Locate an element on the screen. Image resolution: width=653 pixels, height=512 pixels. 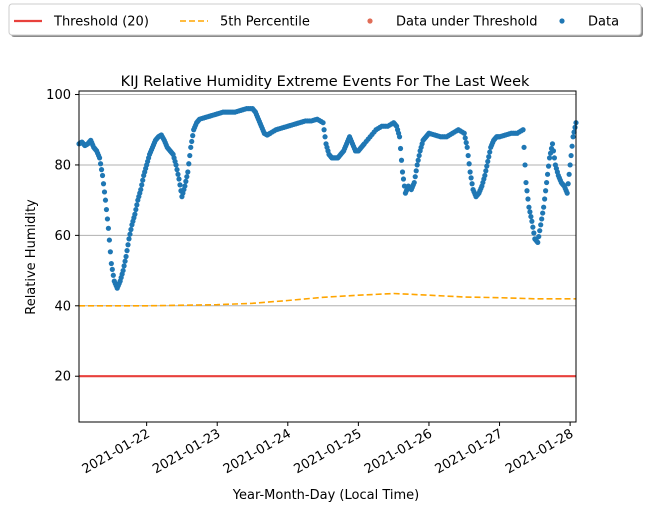
percentile-line is located at coordinates (327, 299).